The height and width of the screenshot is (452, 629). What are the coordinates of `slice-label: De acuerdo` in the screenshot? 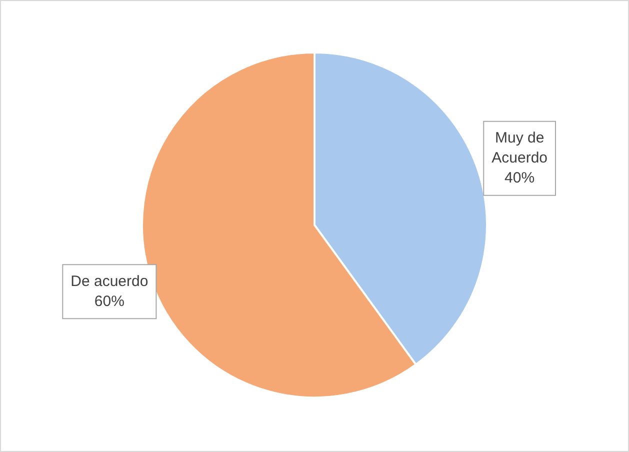 It's located at (109, 281).